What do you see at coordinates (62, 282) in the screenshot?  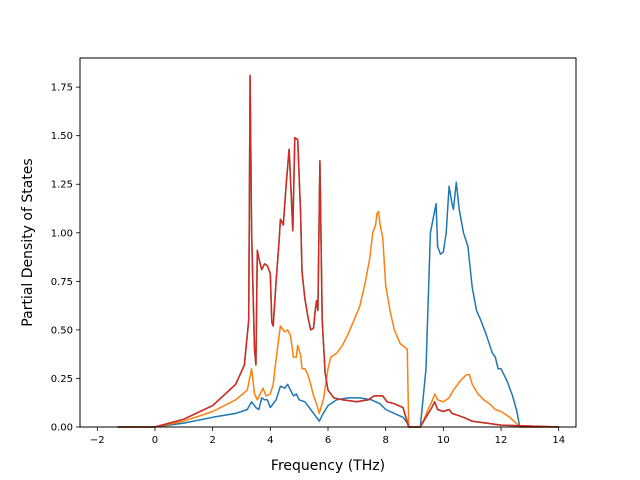 I see `y-tick-label: 0.75` at bounding box center [62, 282].